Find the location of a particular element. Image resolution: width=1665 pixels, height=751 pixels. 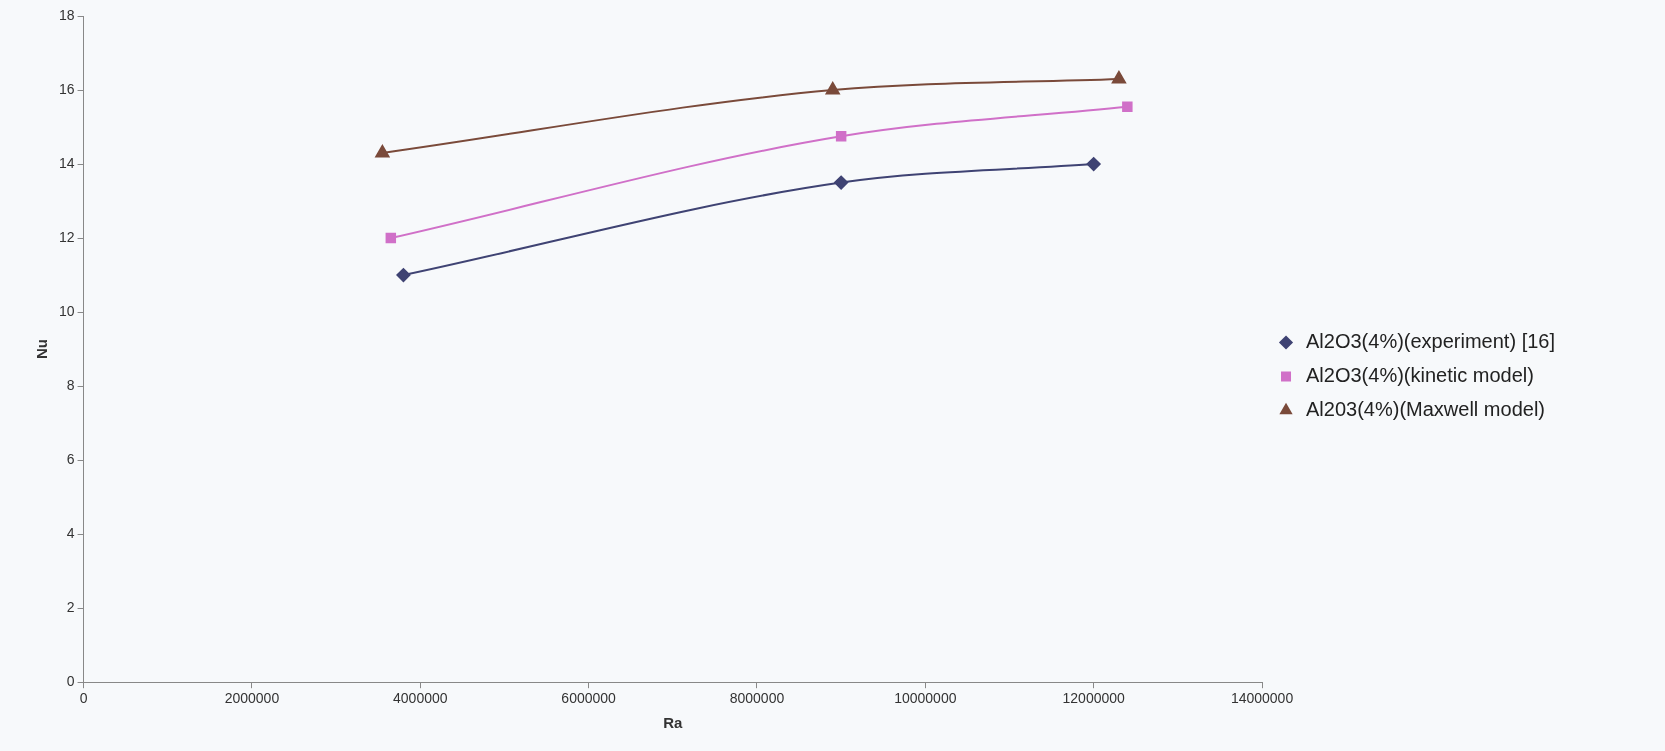

legend-label: Al2O3(4%)(experiment) [16] is located at coordinates (1430, 341).